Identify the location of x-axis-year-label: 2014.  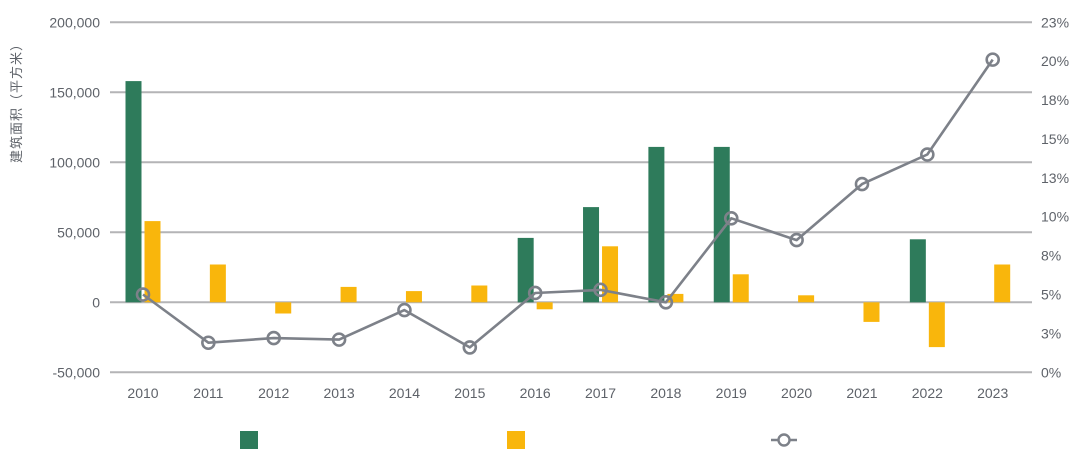
(404, 393).